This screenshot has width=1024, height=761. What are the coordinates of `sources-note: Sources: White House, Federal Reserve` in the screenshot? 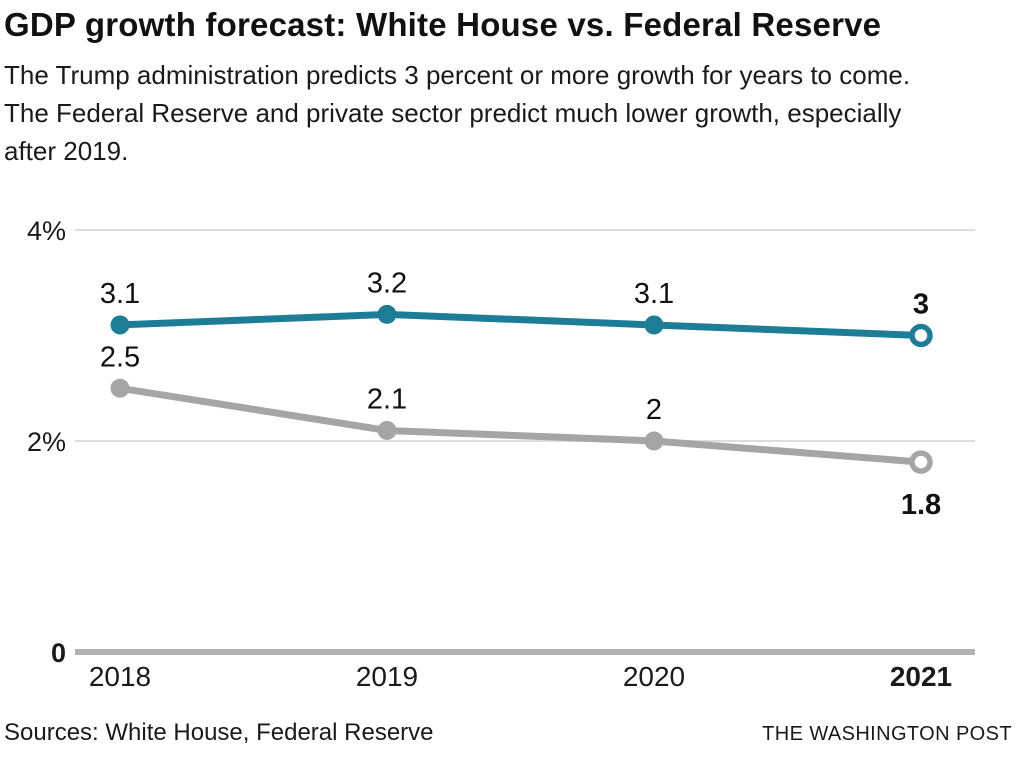 It's located at (219, 732).